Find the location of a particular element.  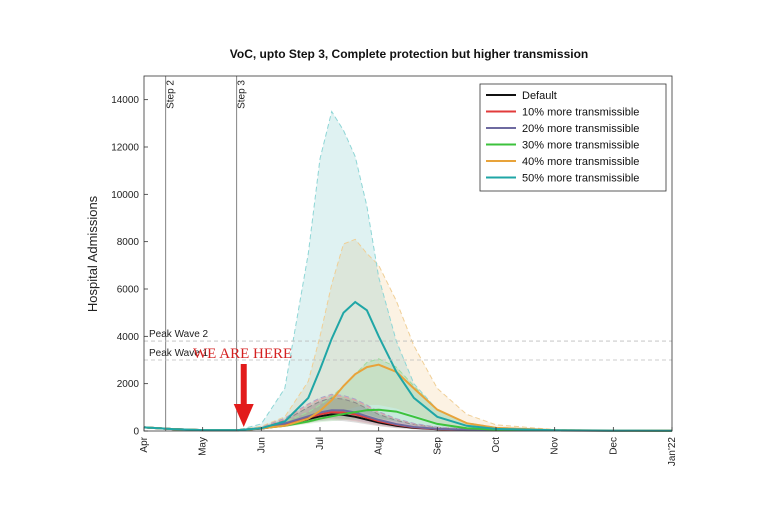

step-label-1: Step 3 is located at coordinates (242, 94).